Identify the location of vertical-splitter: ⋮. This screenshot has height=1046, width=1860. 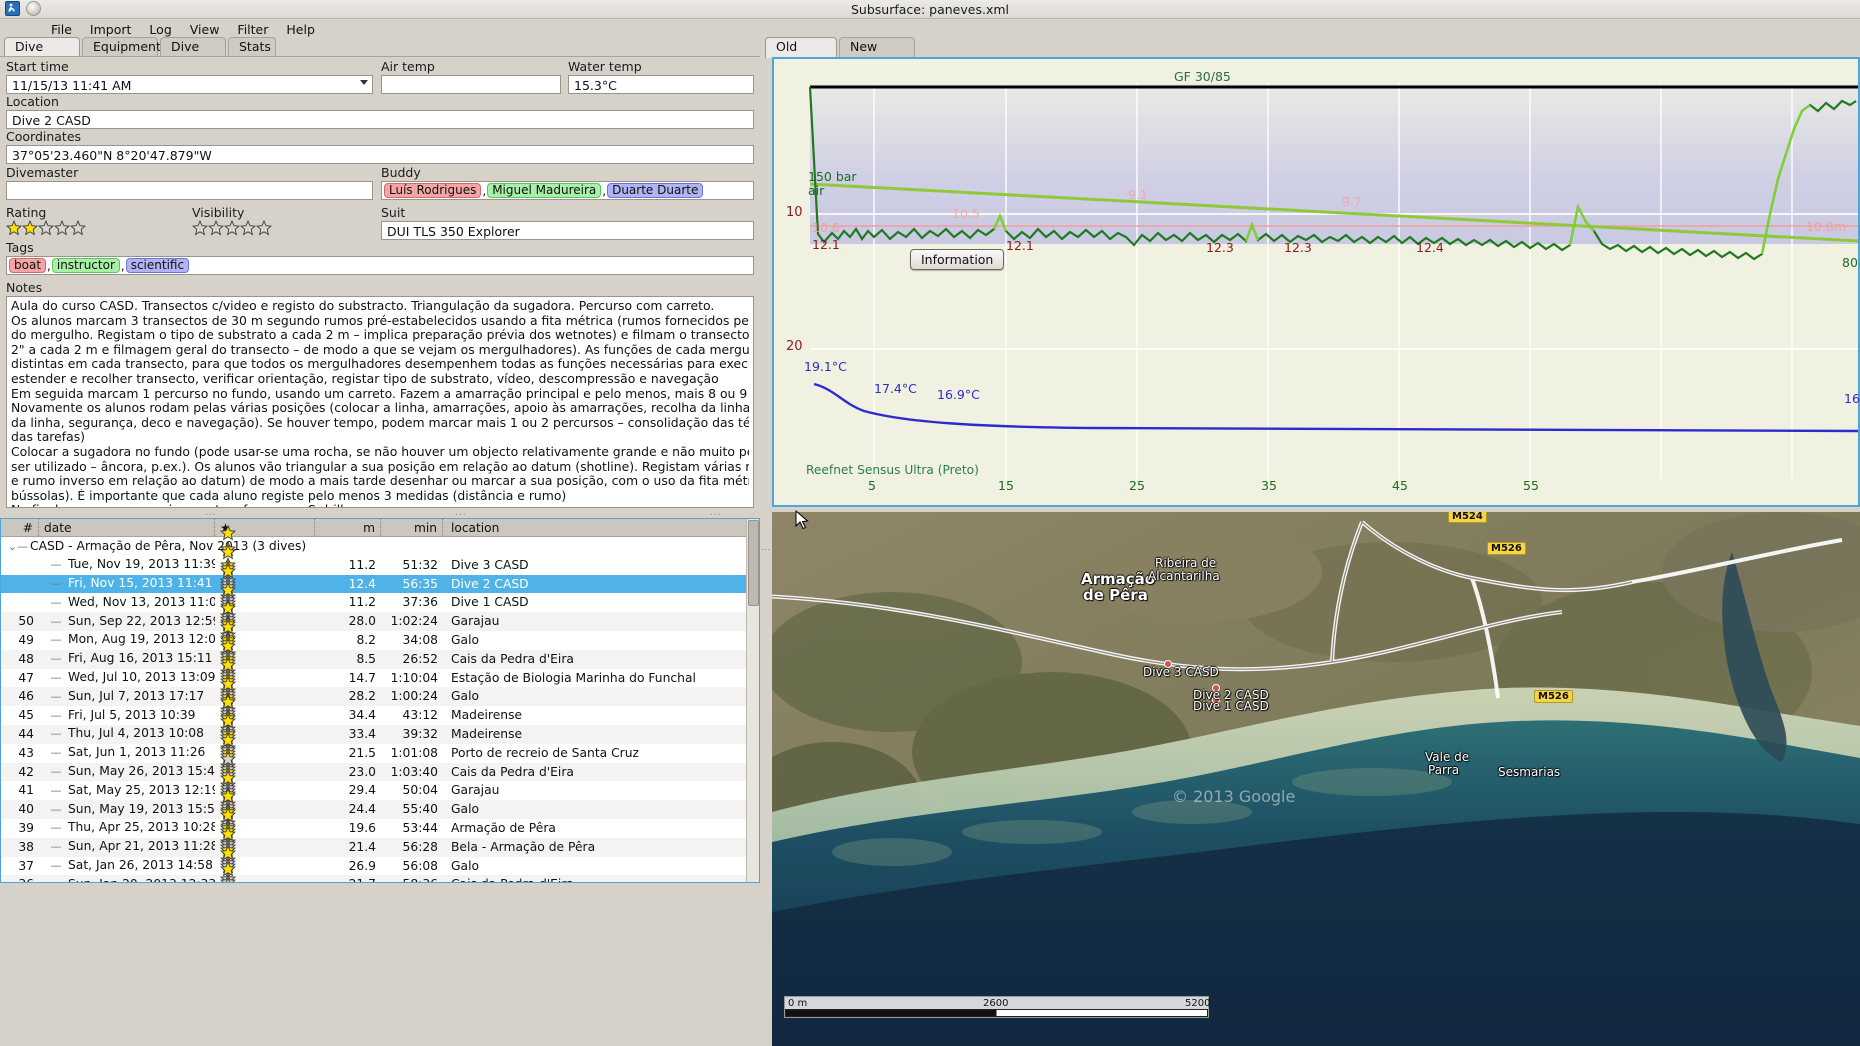
(765, 549).